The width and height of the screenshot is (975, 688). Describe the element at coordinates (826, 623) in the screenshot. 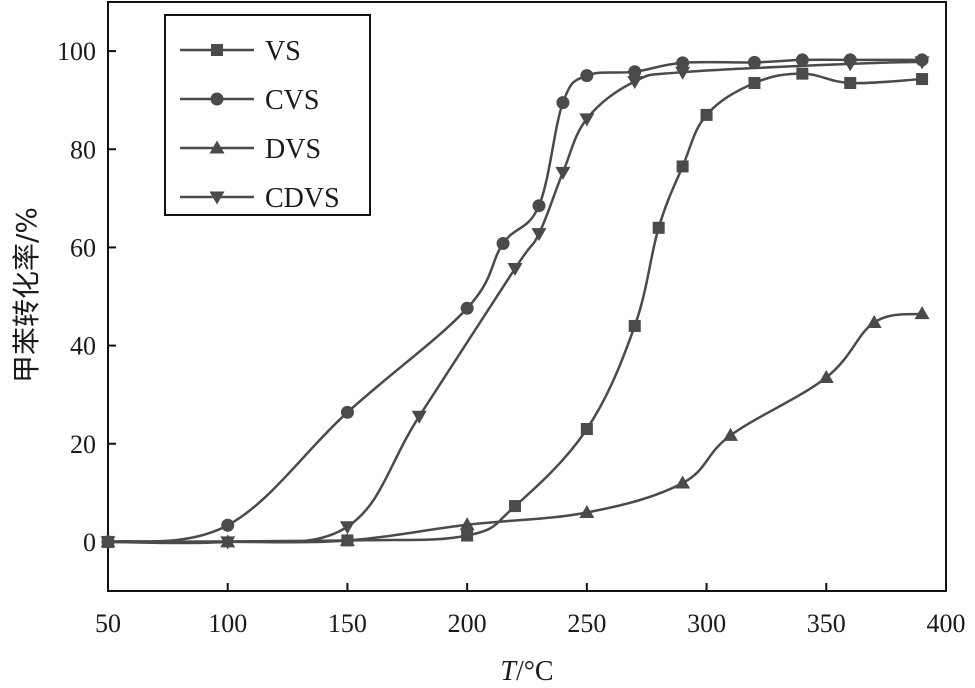

I see `x-tick-label: 350` at that location.